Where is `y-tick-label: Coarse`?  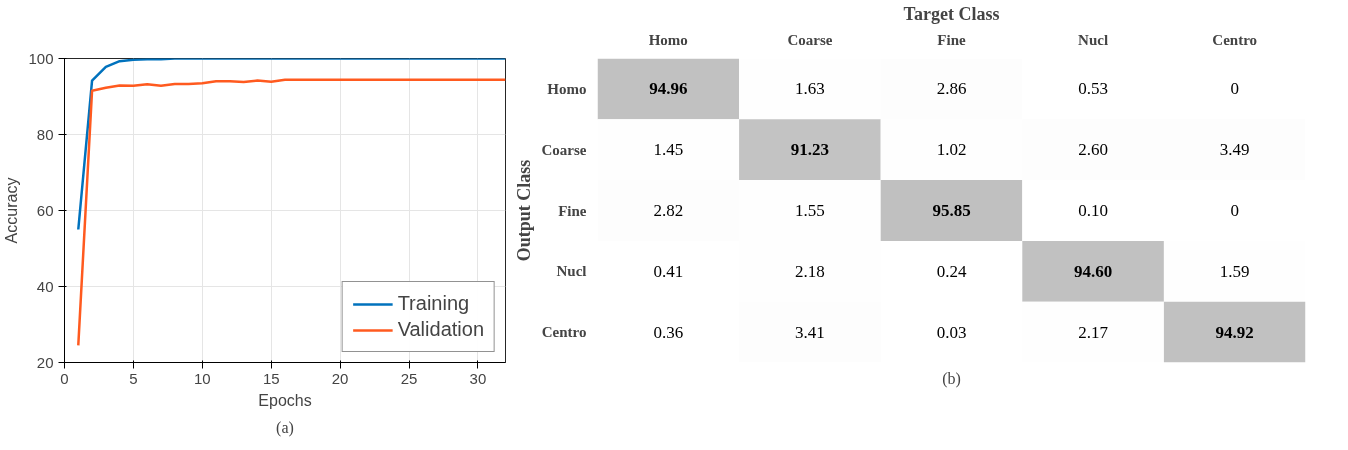
y-tick-label: Coarse is located at coordinates (564, 149).